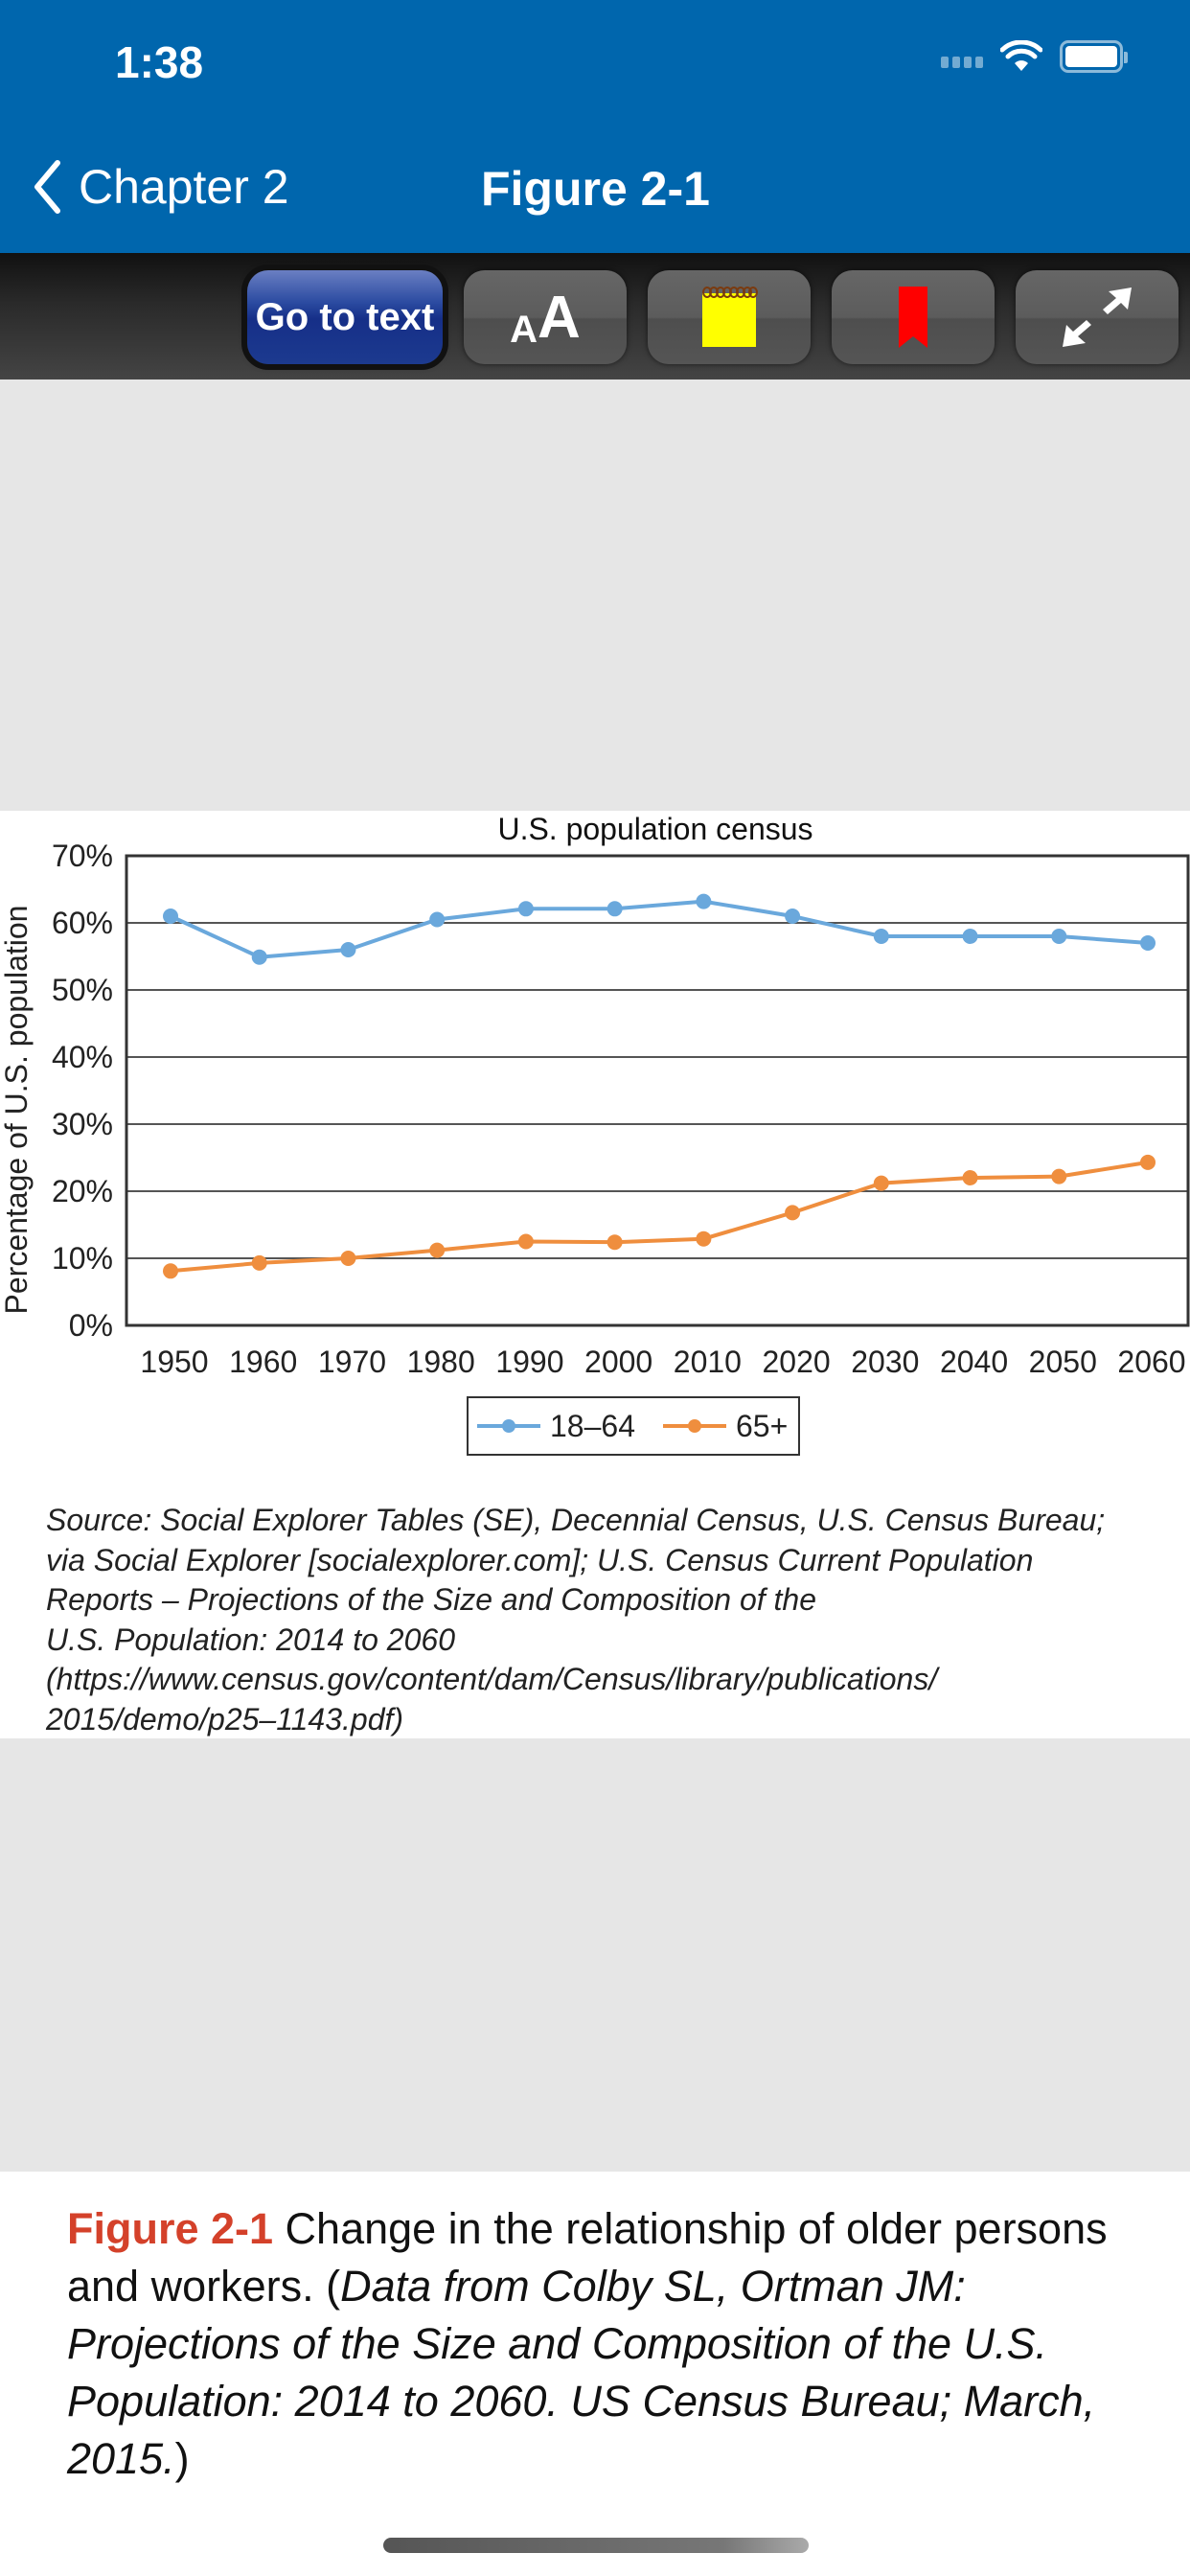 This screenshot has height=2576, width=1190. What do you see at coordinates (708, 1362) in the screenshot?
I see `x-tick-label: 2010` at bounding box center [708, 1362].